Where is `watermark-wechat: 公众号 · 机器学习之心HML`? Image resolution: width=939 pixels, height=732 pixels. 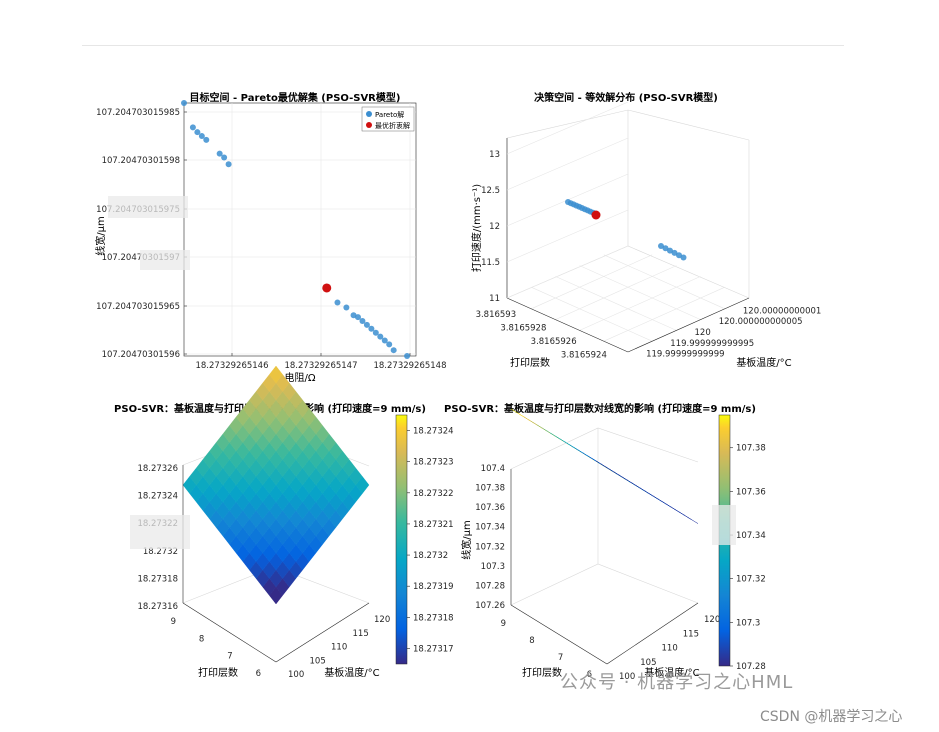
watermark-wechat: 公众号 · 机器学习之心HML is located at coordinates (677, 682).